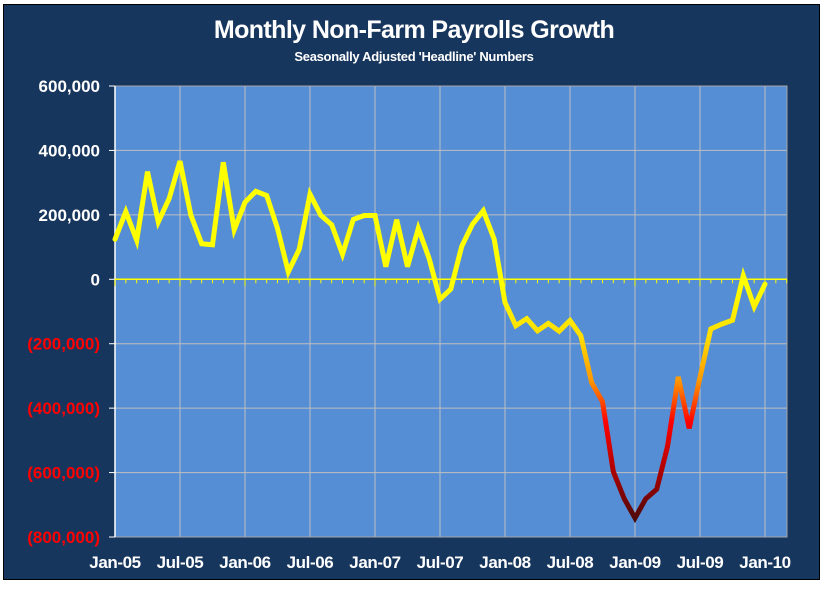 The image size is (828, 589). Describe the element at coordinates (700, 562) in the screenshot. I see `x-tick-label: Jul-09` at that location.